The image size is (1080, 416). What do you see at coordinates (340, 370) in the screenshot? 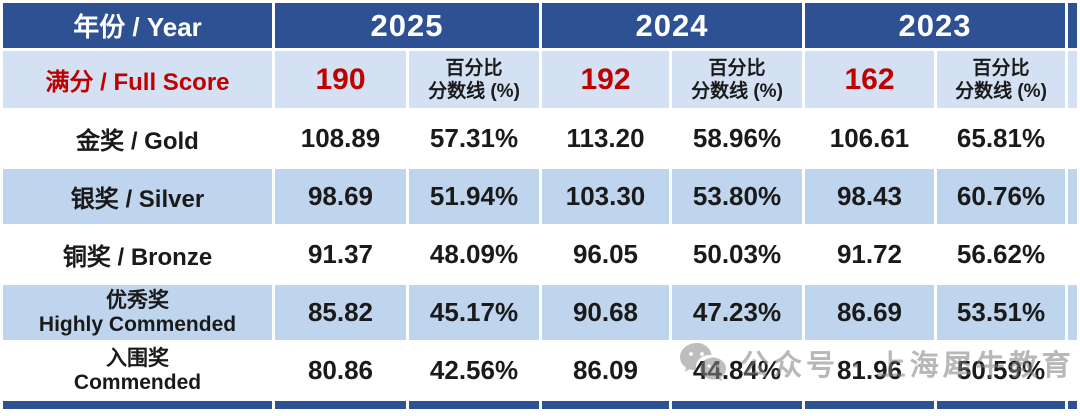
I see `commended-2025-score: 80.86` at bounding box center [340, 370].